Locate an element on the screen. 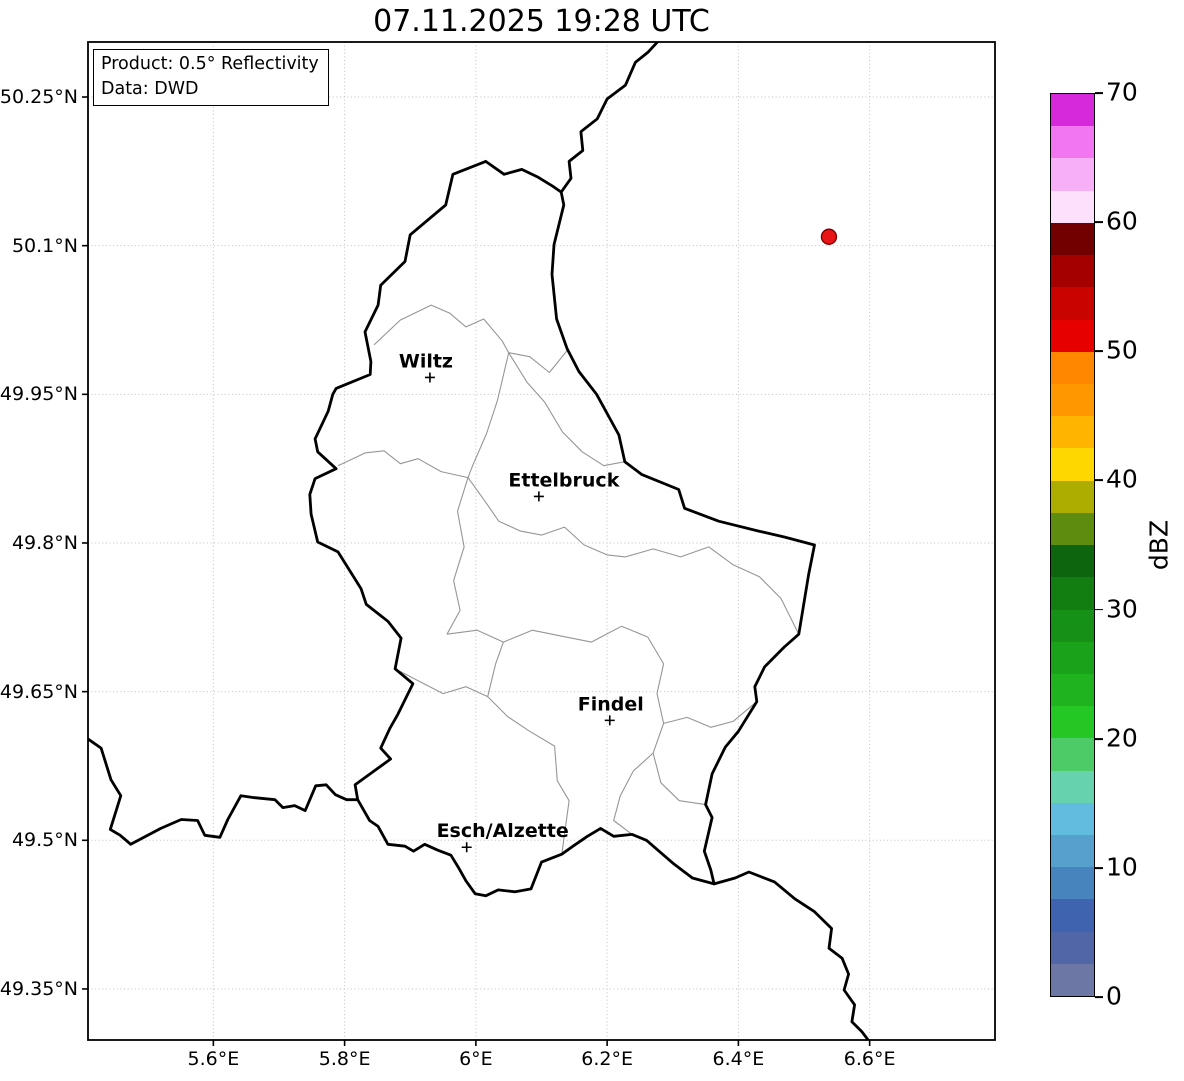  reflectivity-colorbar is located at coordinates (1072, 545).